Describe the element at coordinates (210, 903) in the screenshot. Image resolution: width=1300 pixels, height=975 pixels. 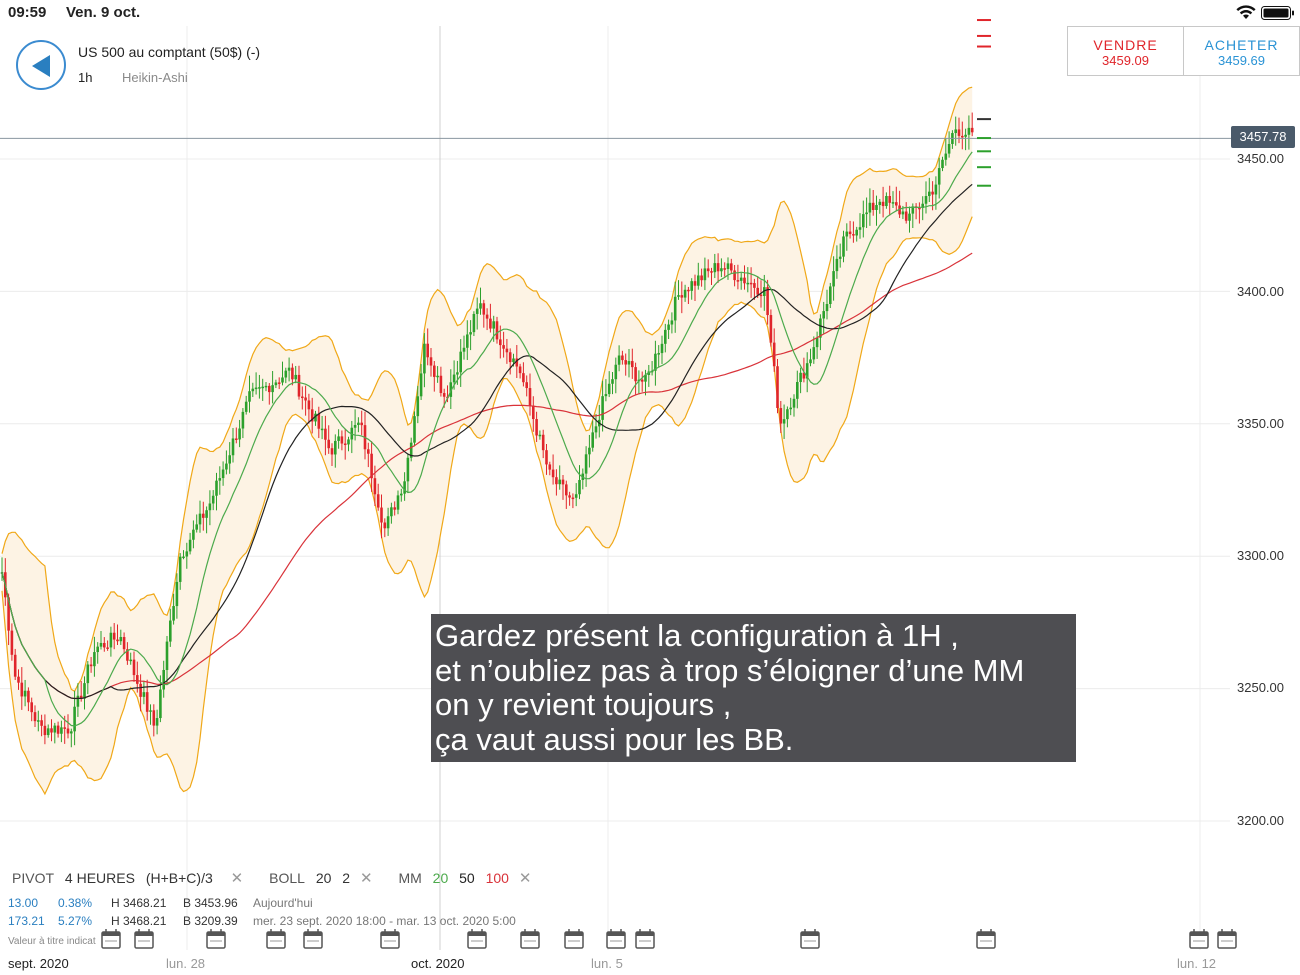
I see `low-value: B 3453.96` at that location.